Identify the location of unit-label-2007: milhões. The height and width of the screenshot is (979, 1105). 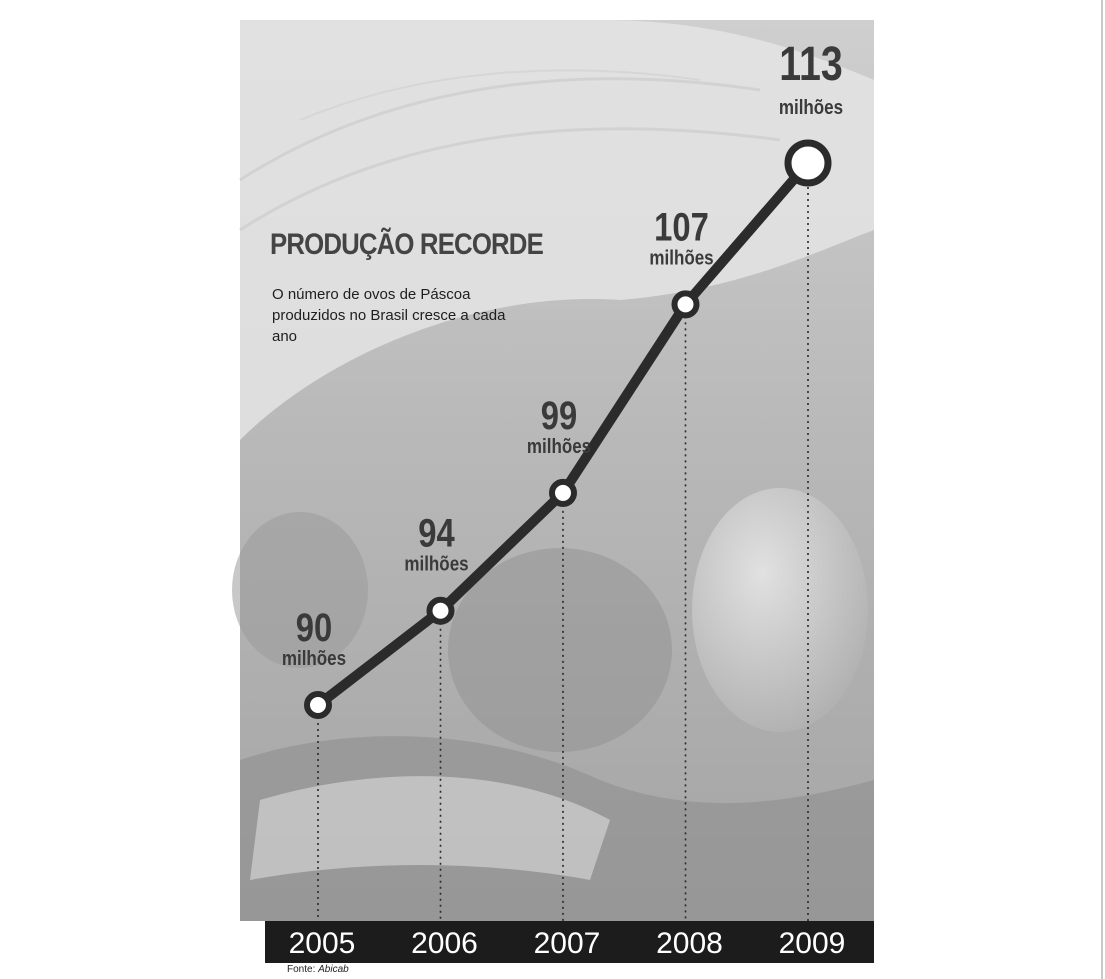
(559, 446).